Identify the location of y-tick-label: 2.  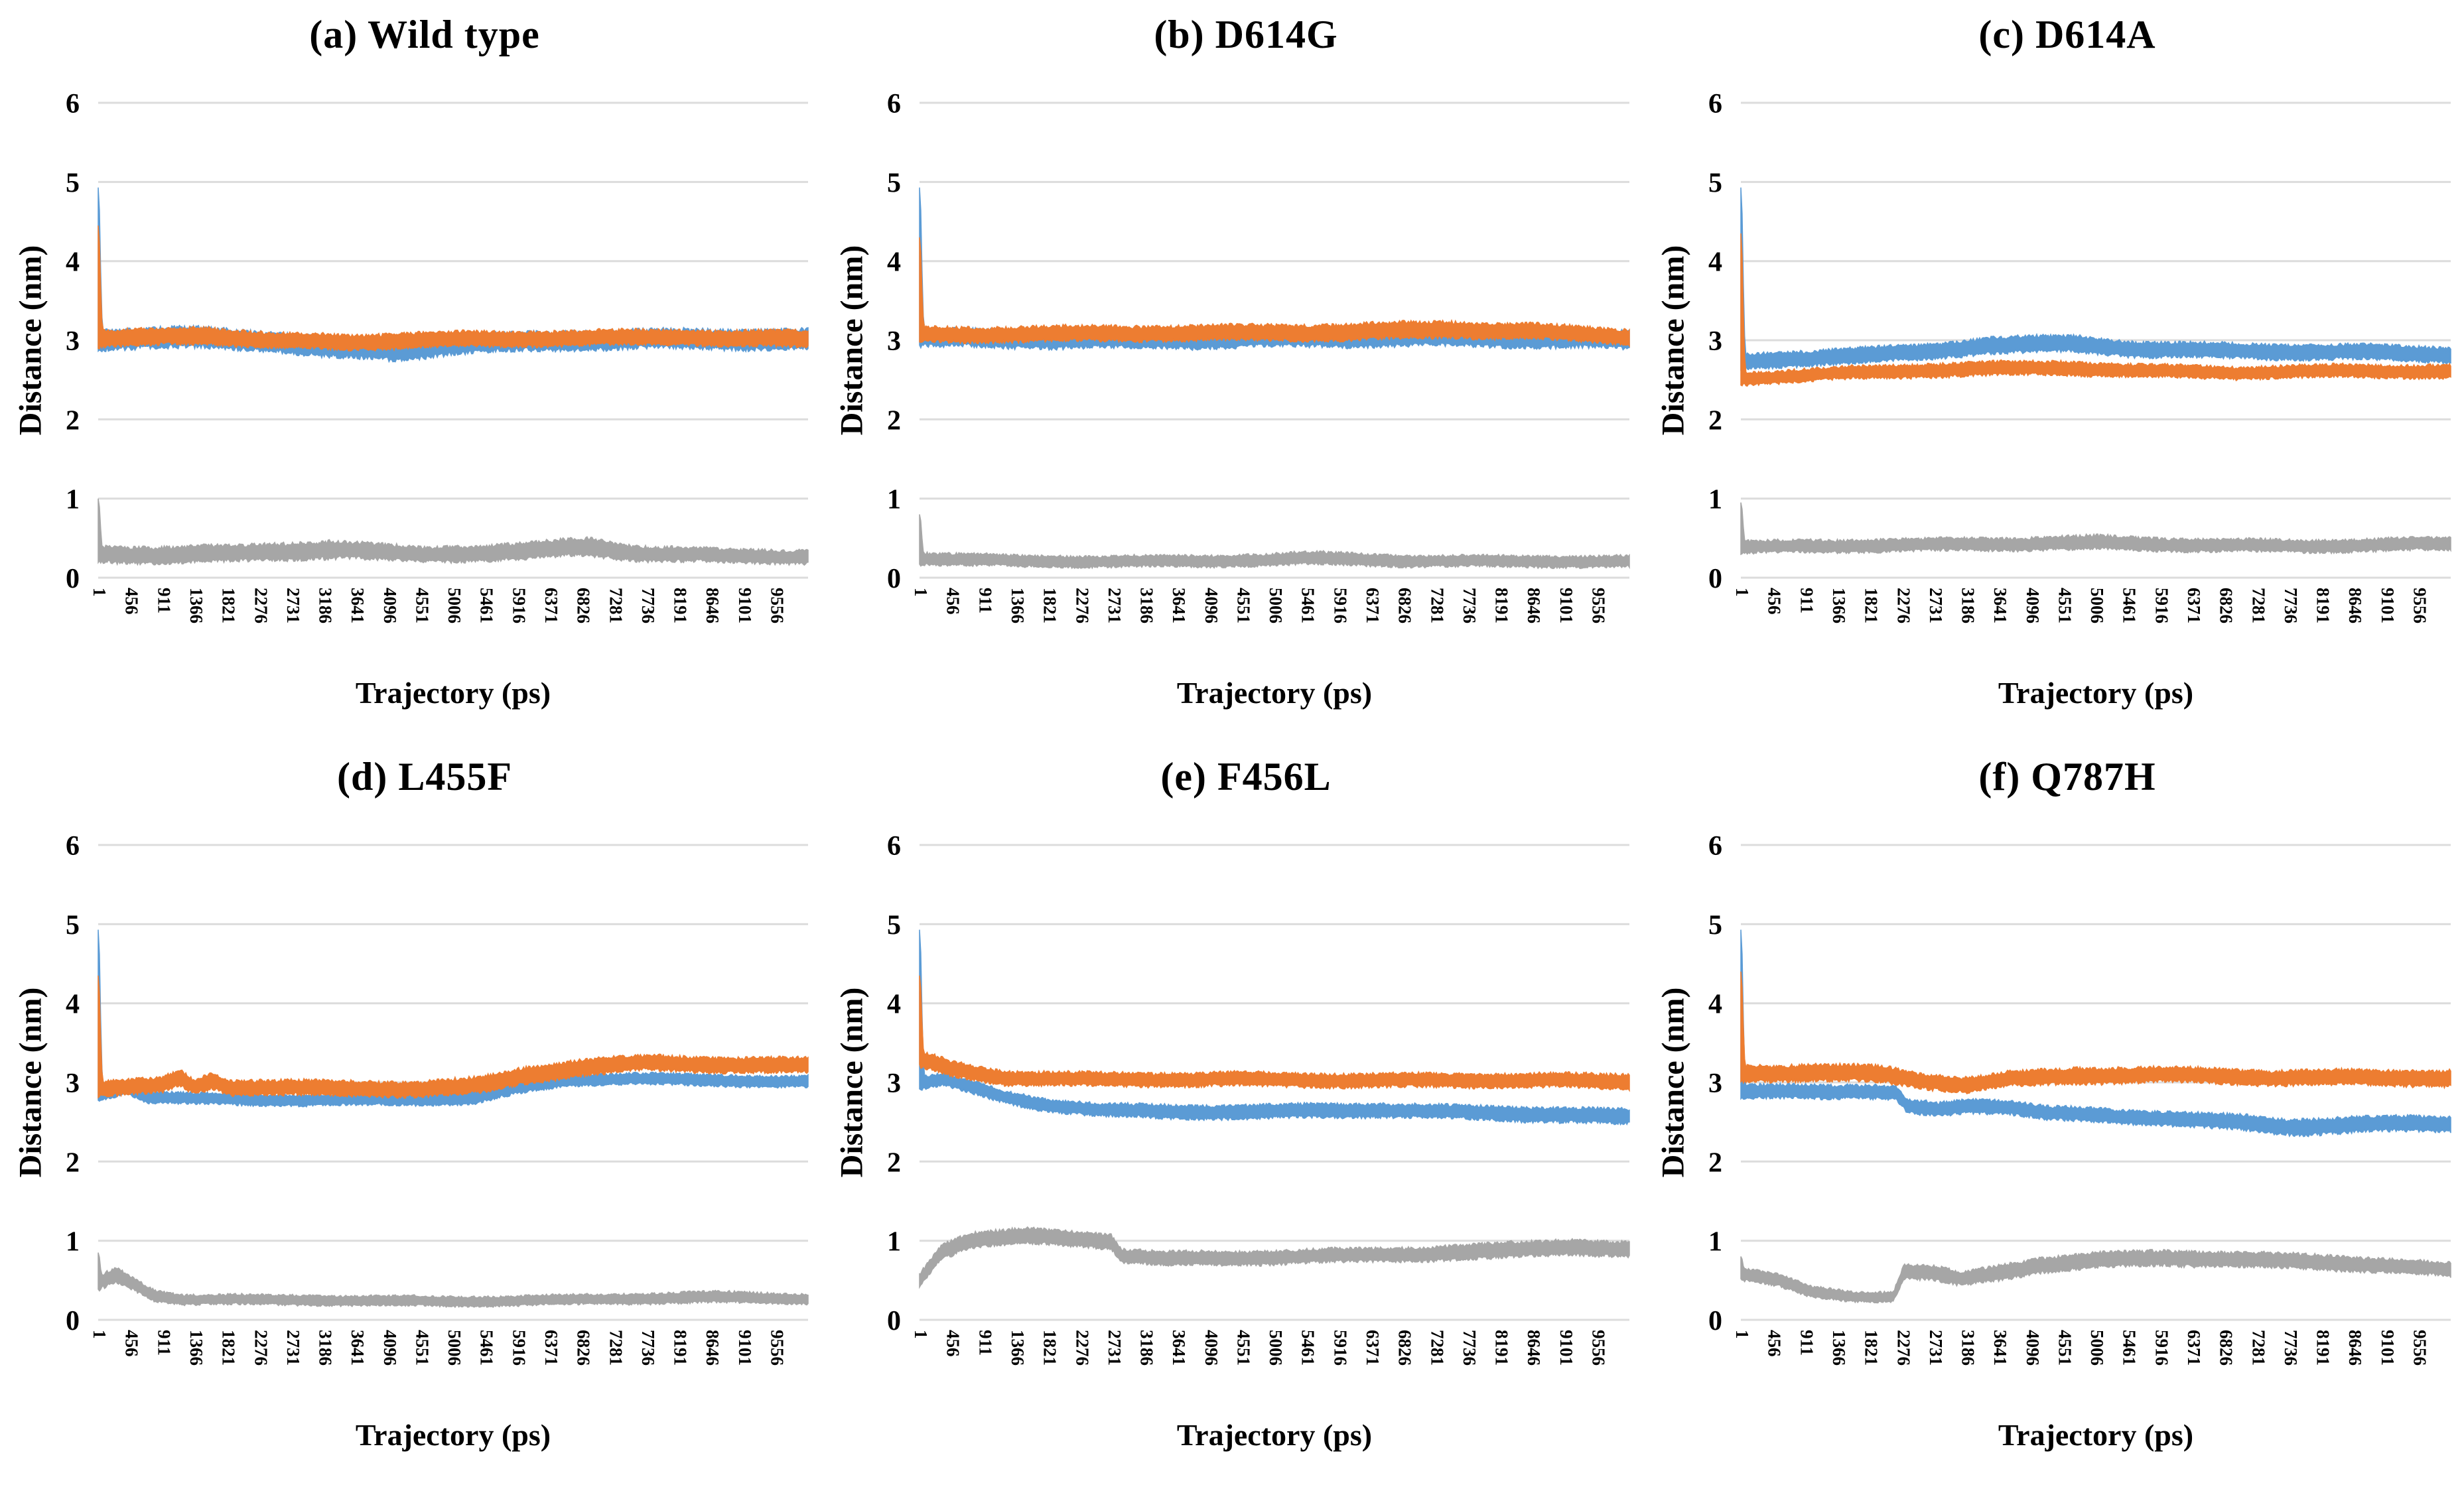
(73, 421).